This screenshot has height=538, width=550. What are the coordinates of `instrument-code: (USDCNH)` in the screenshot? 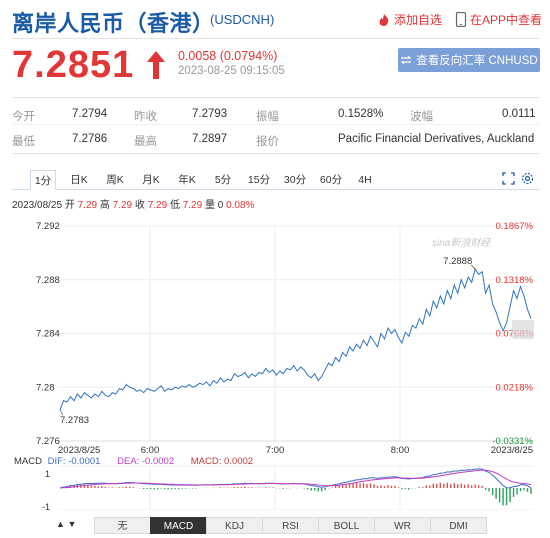 It's located at (242, 19).